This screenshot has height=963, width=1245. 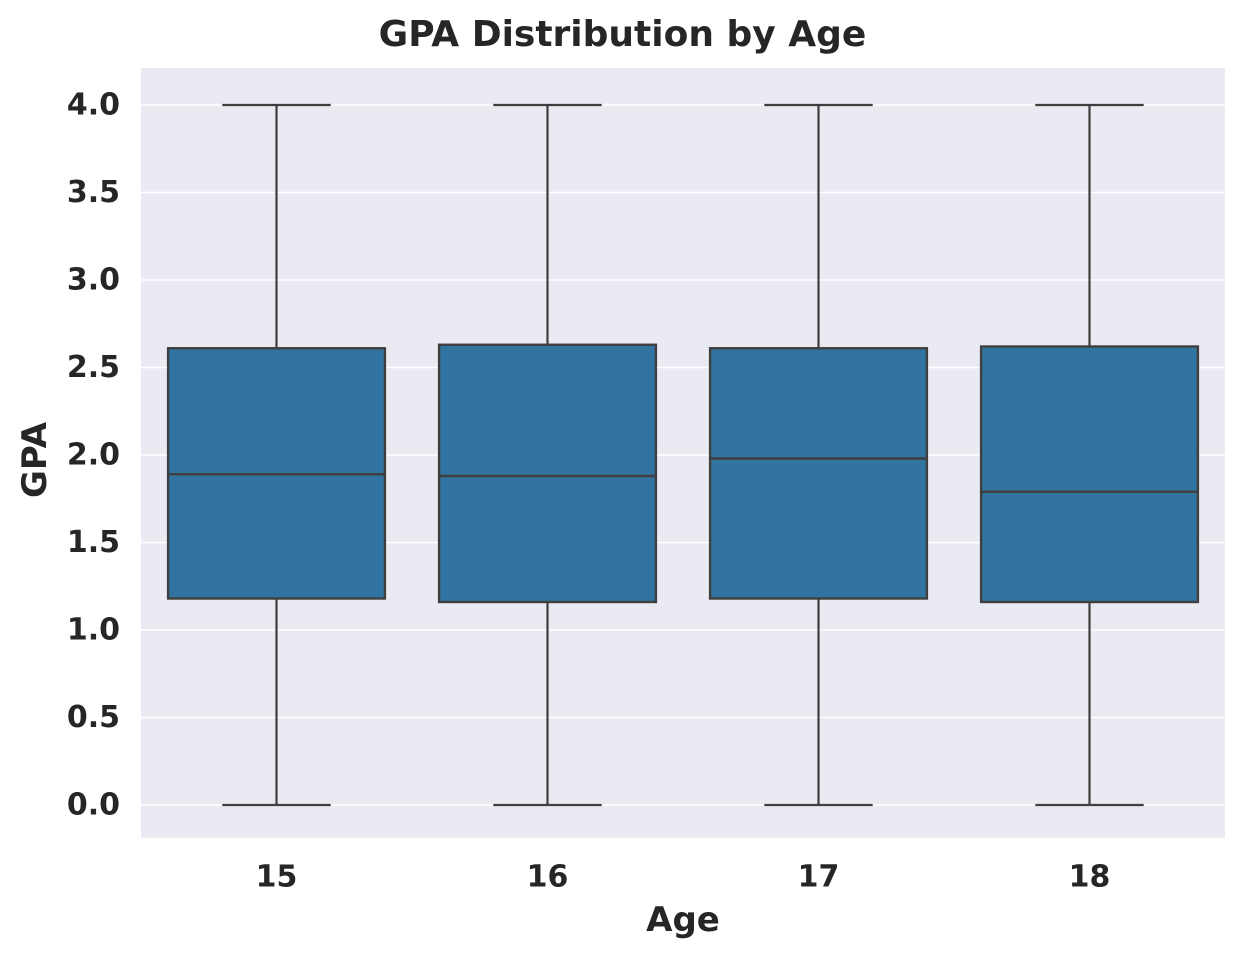 What do you see at coordinates (277, 877) in the screenshot?
I see `x-tick-label: 15` at bounding box center [277, 877].